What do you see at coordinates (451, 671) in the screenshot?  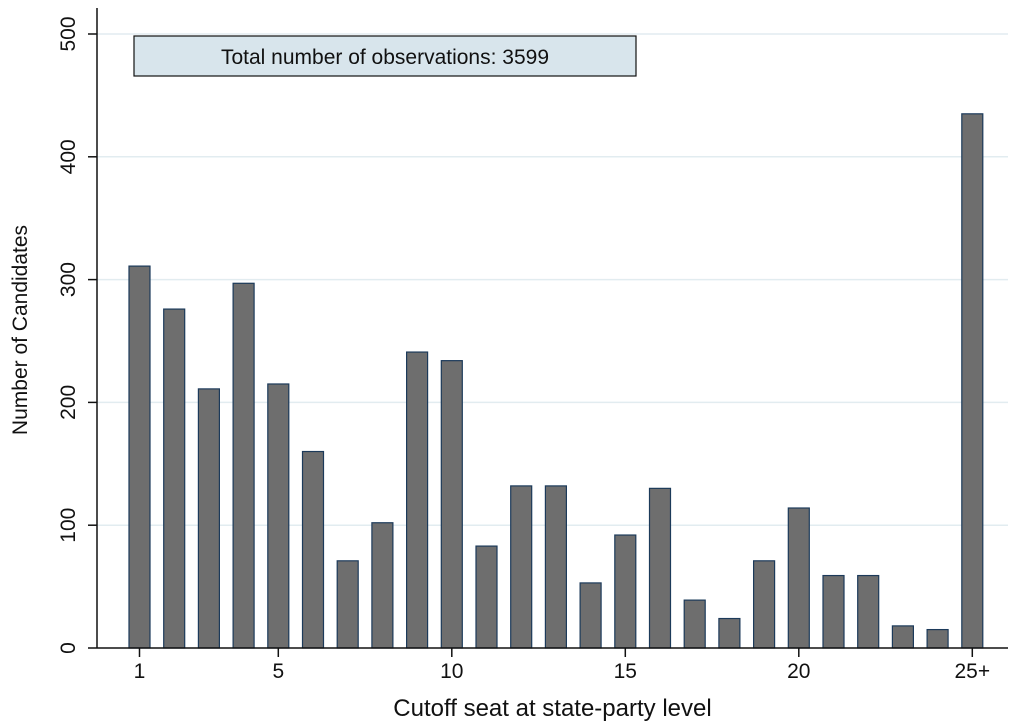 I see `x-tick-label-10: 10` at bounding box center [451, 671].